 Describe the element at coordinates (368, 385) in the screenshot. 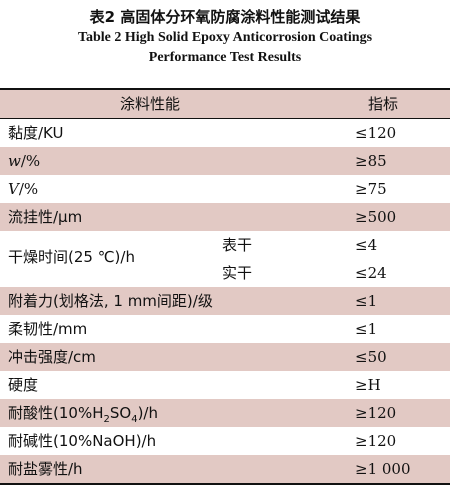

I see `row-value: ≥H` at that location.